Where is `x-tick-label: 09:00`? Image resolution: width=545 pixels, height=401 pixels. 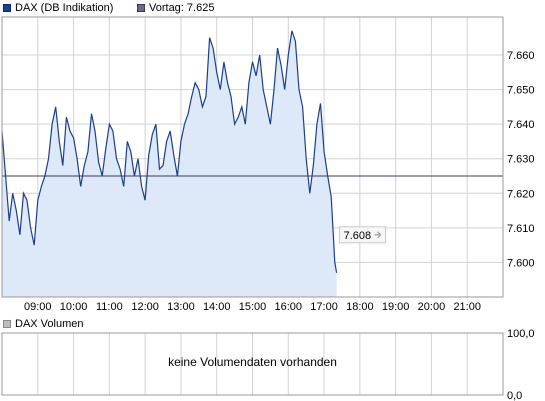 x-tick-label: 09:00 is located at coordinates (38, 307).